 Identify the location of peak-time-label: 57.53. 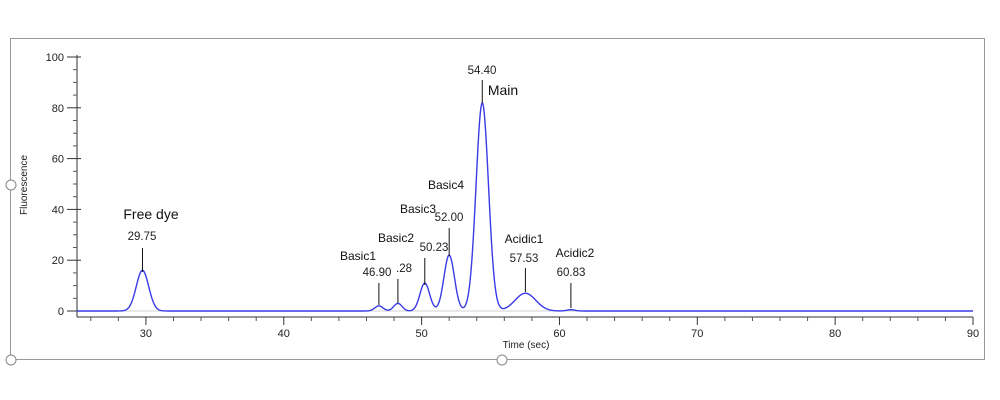
(524, 259).